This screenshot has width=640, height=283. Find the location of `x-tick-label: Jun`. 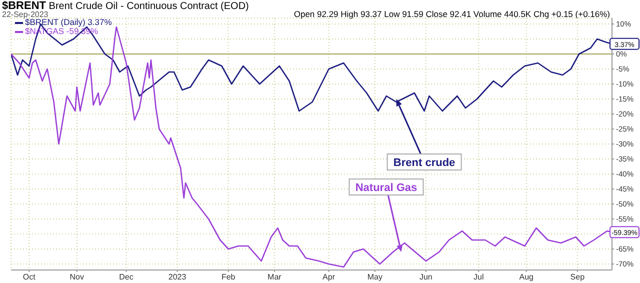

x-tick-label: Jun is located at coordinates (425, 277).